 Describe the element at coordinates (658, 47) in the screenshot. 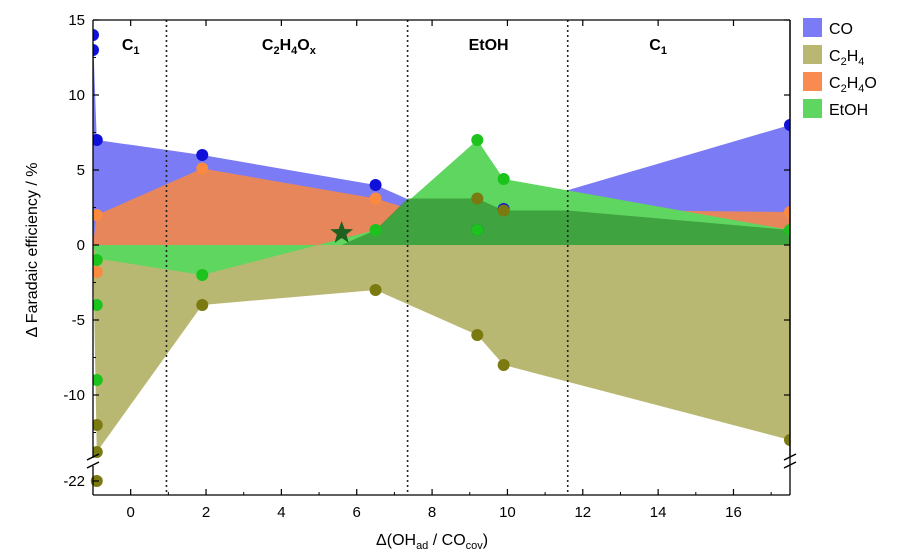

I see `region-label-3: C1` at that location.